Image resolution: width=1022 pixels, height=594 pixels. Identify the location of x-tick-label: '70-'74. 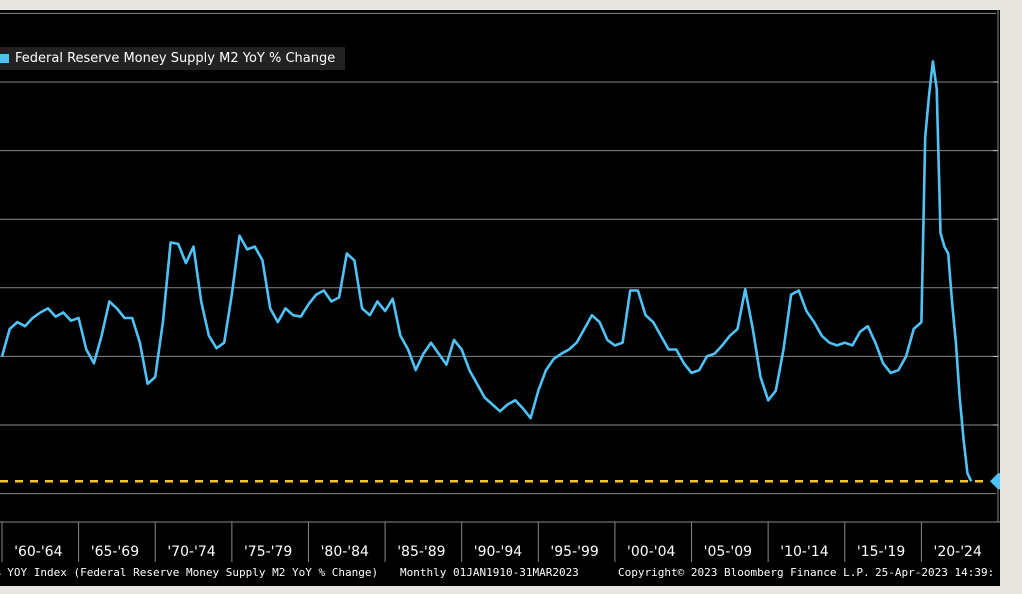
(191, 552).